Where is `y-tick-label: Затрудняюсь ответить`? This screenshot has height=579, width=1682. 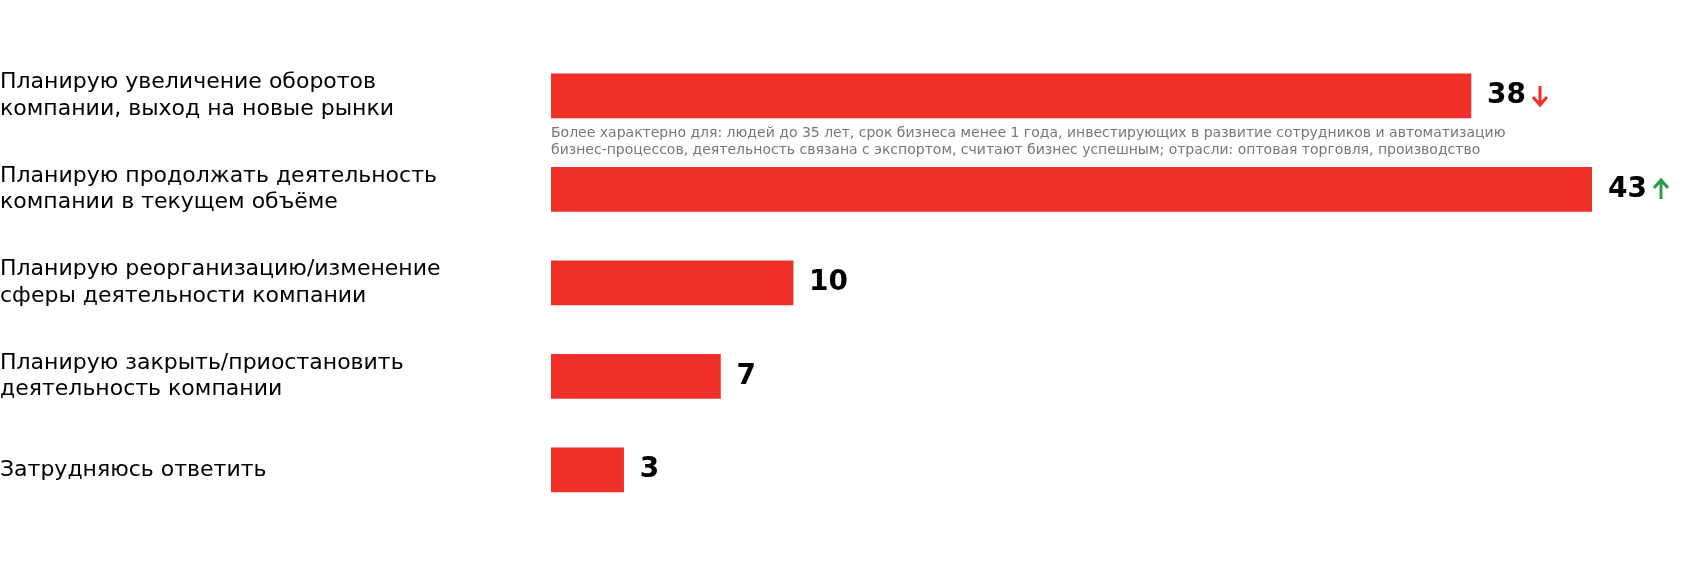
y-tick-label: Затрудняюсь ответить is located at coordinates (133, 468).